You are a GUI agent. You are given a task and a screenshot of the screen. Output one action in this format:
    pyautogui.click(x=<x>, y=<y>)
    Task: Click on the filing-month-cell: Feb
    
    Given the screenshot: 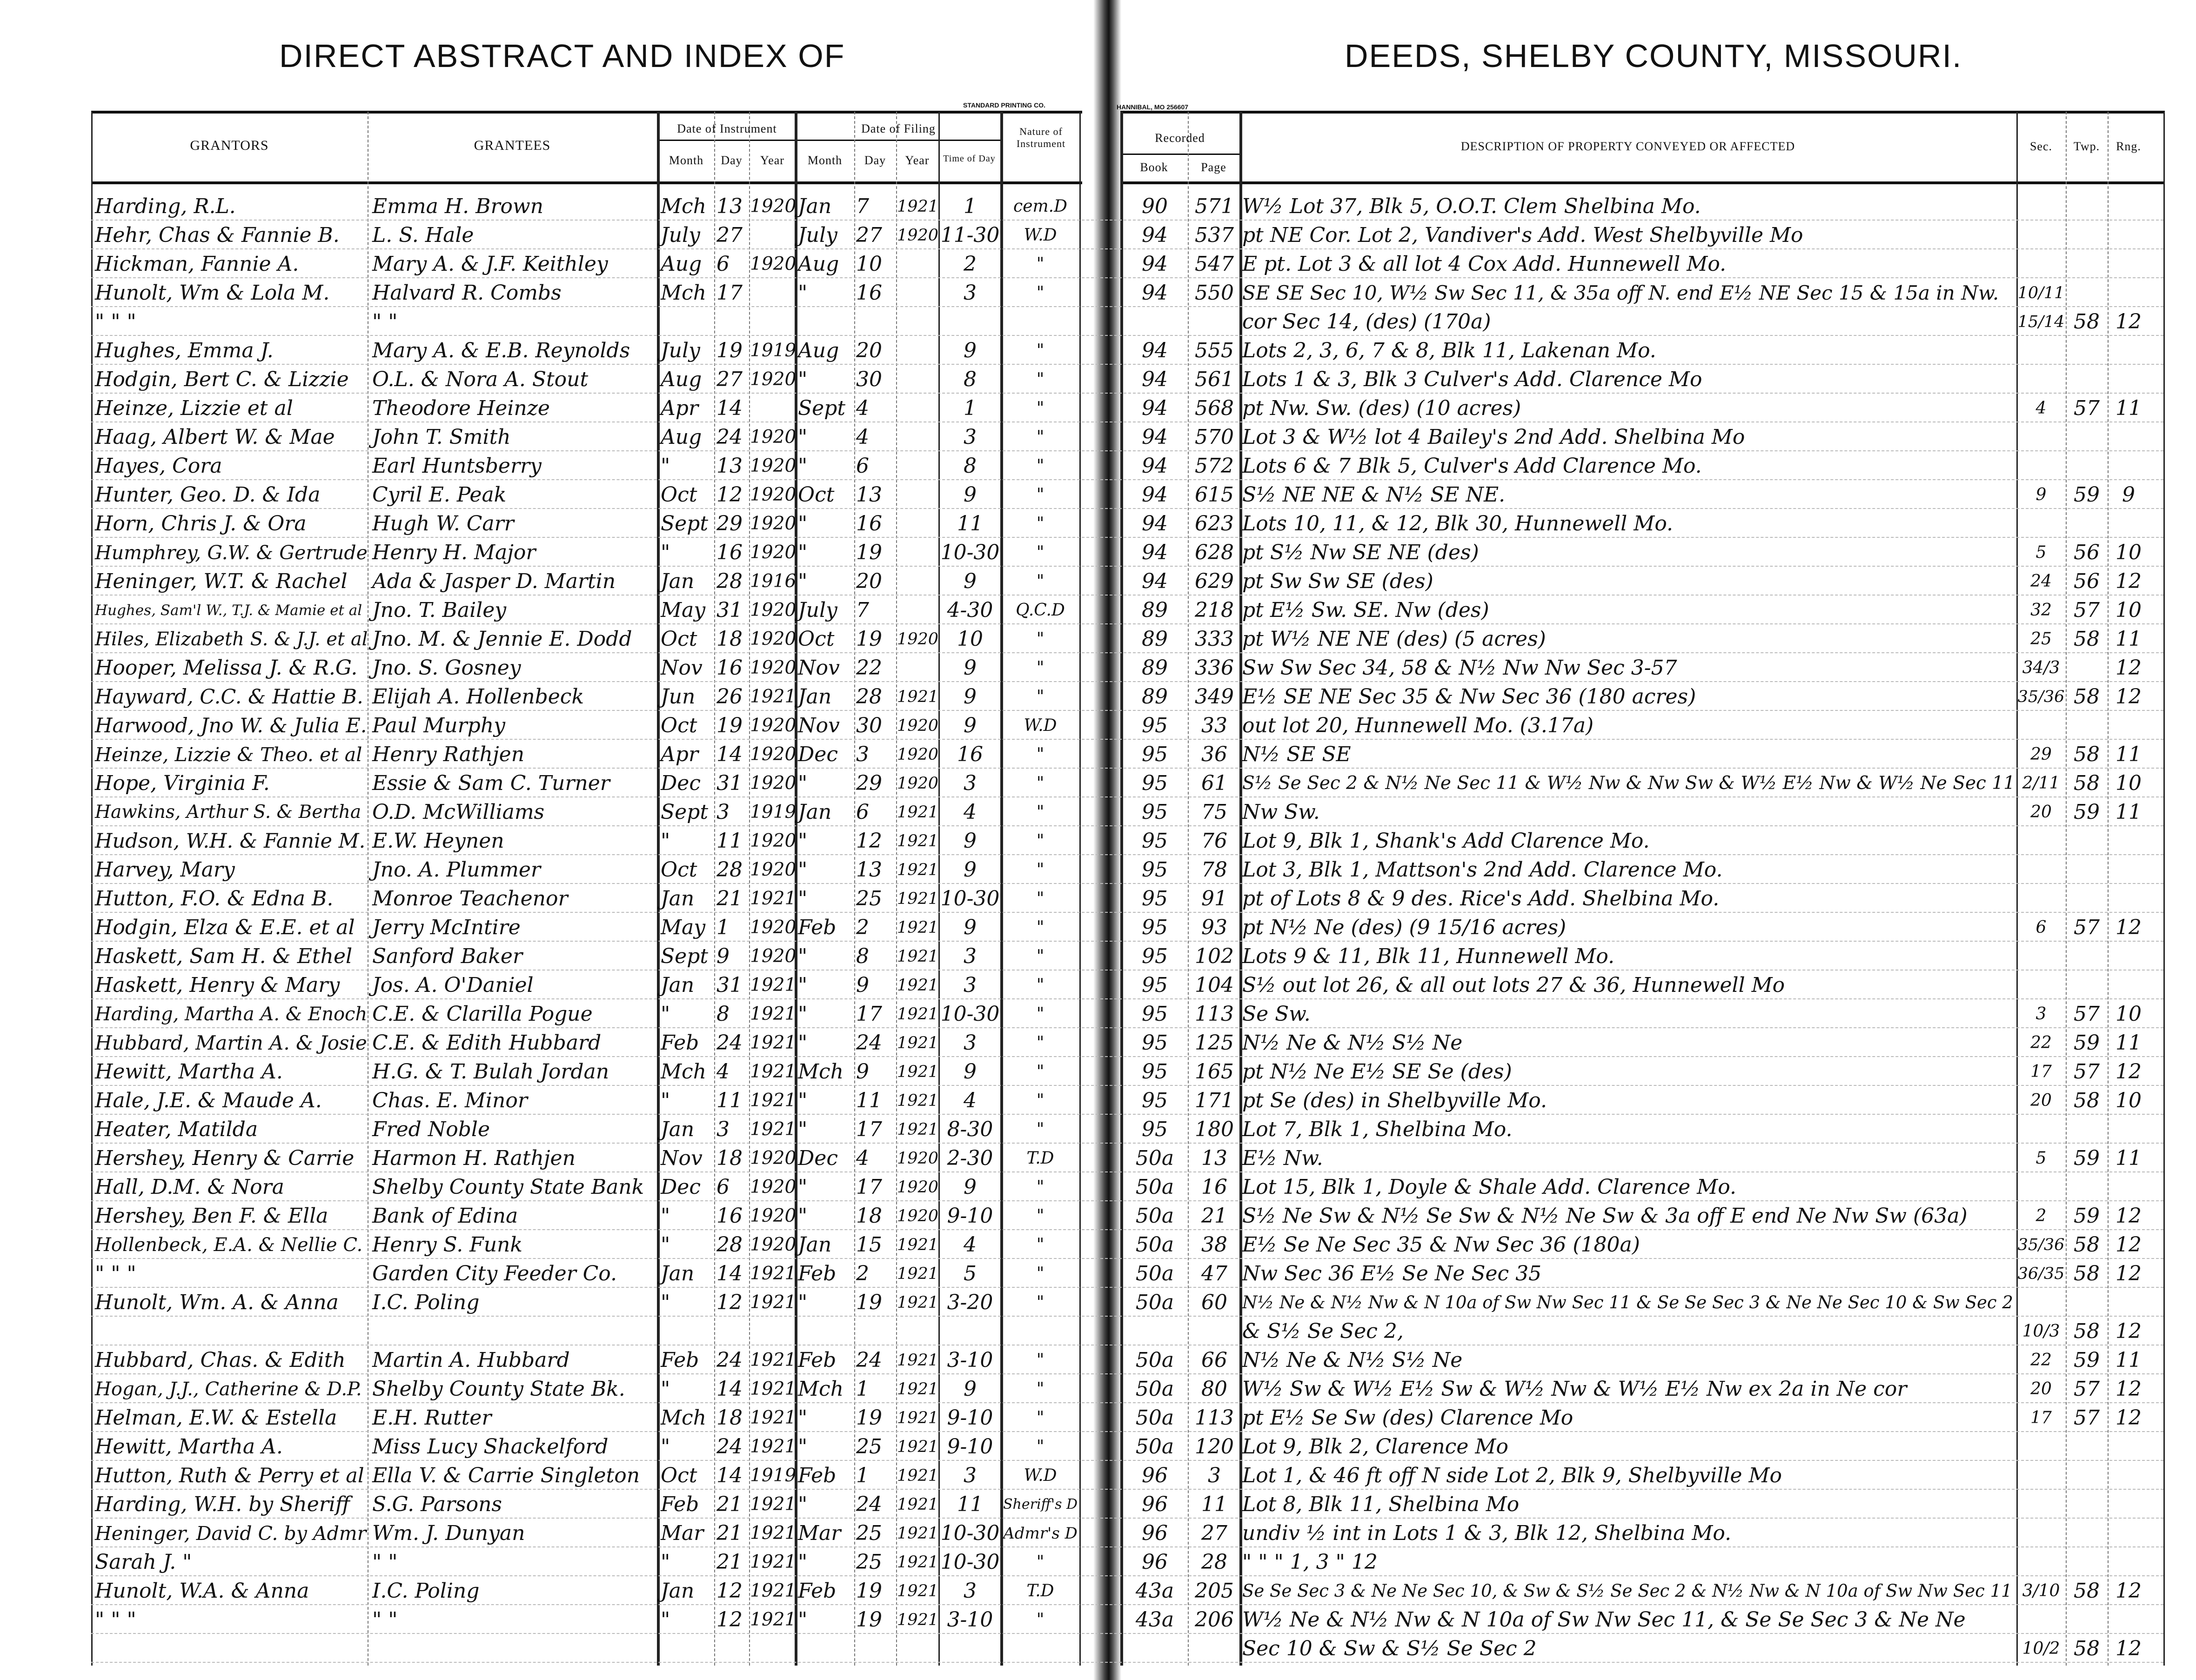 What is the action you would take?
    pyautogui.click(x=817, y=1360)
    